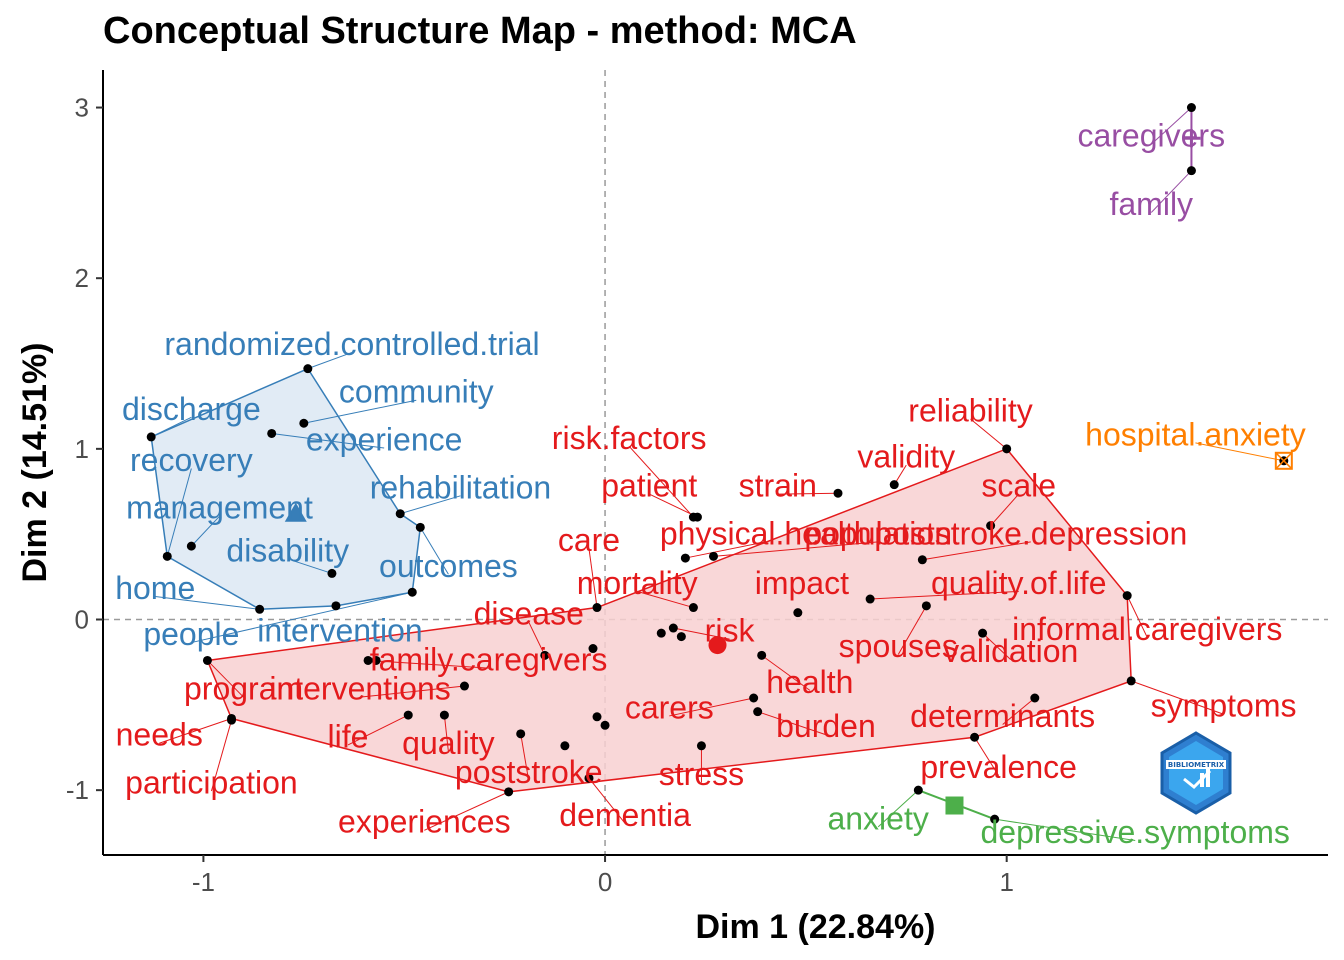 The height and width of the screenshot is (960, 1344). Describe the element at coordinates (809, 682) in the screenshot. I see `label-health: health` at that location.